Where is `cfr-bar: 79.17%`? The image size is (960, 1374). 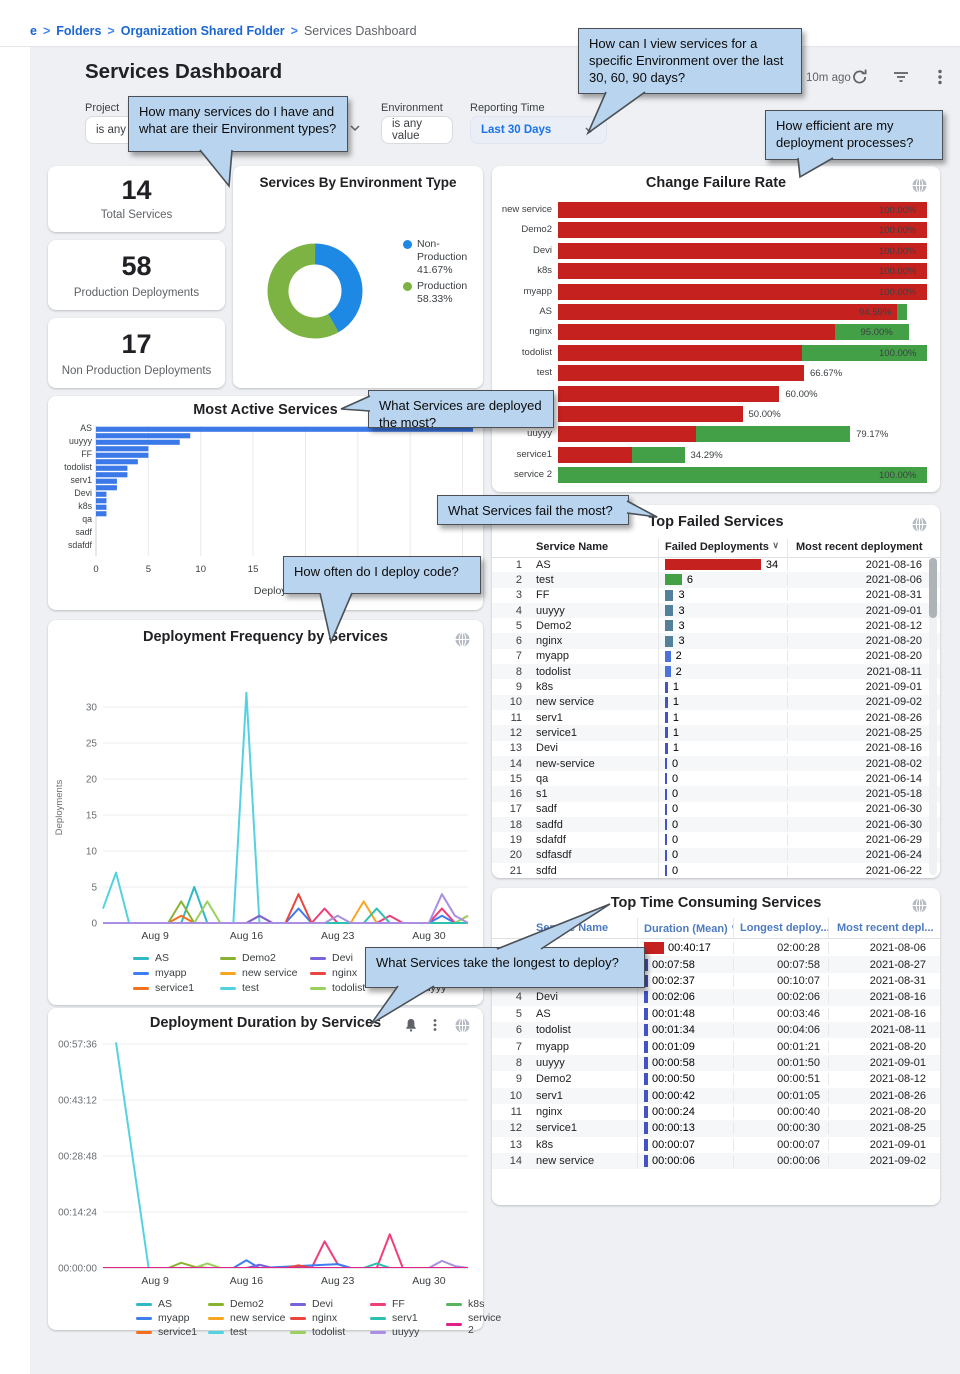 cfr-bar: 79.17% is located at coordinates (742, 434).